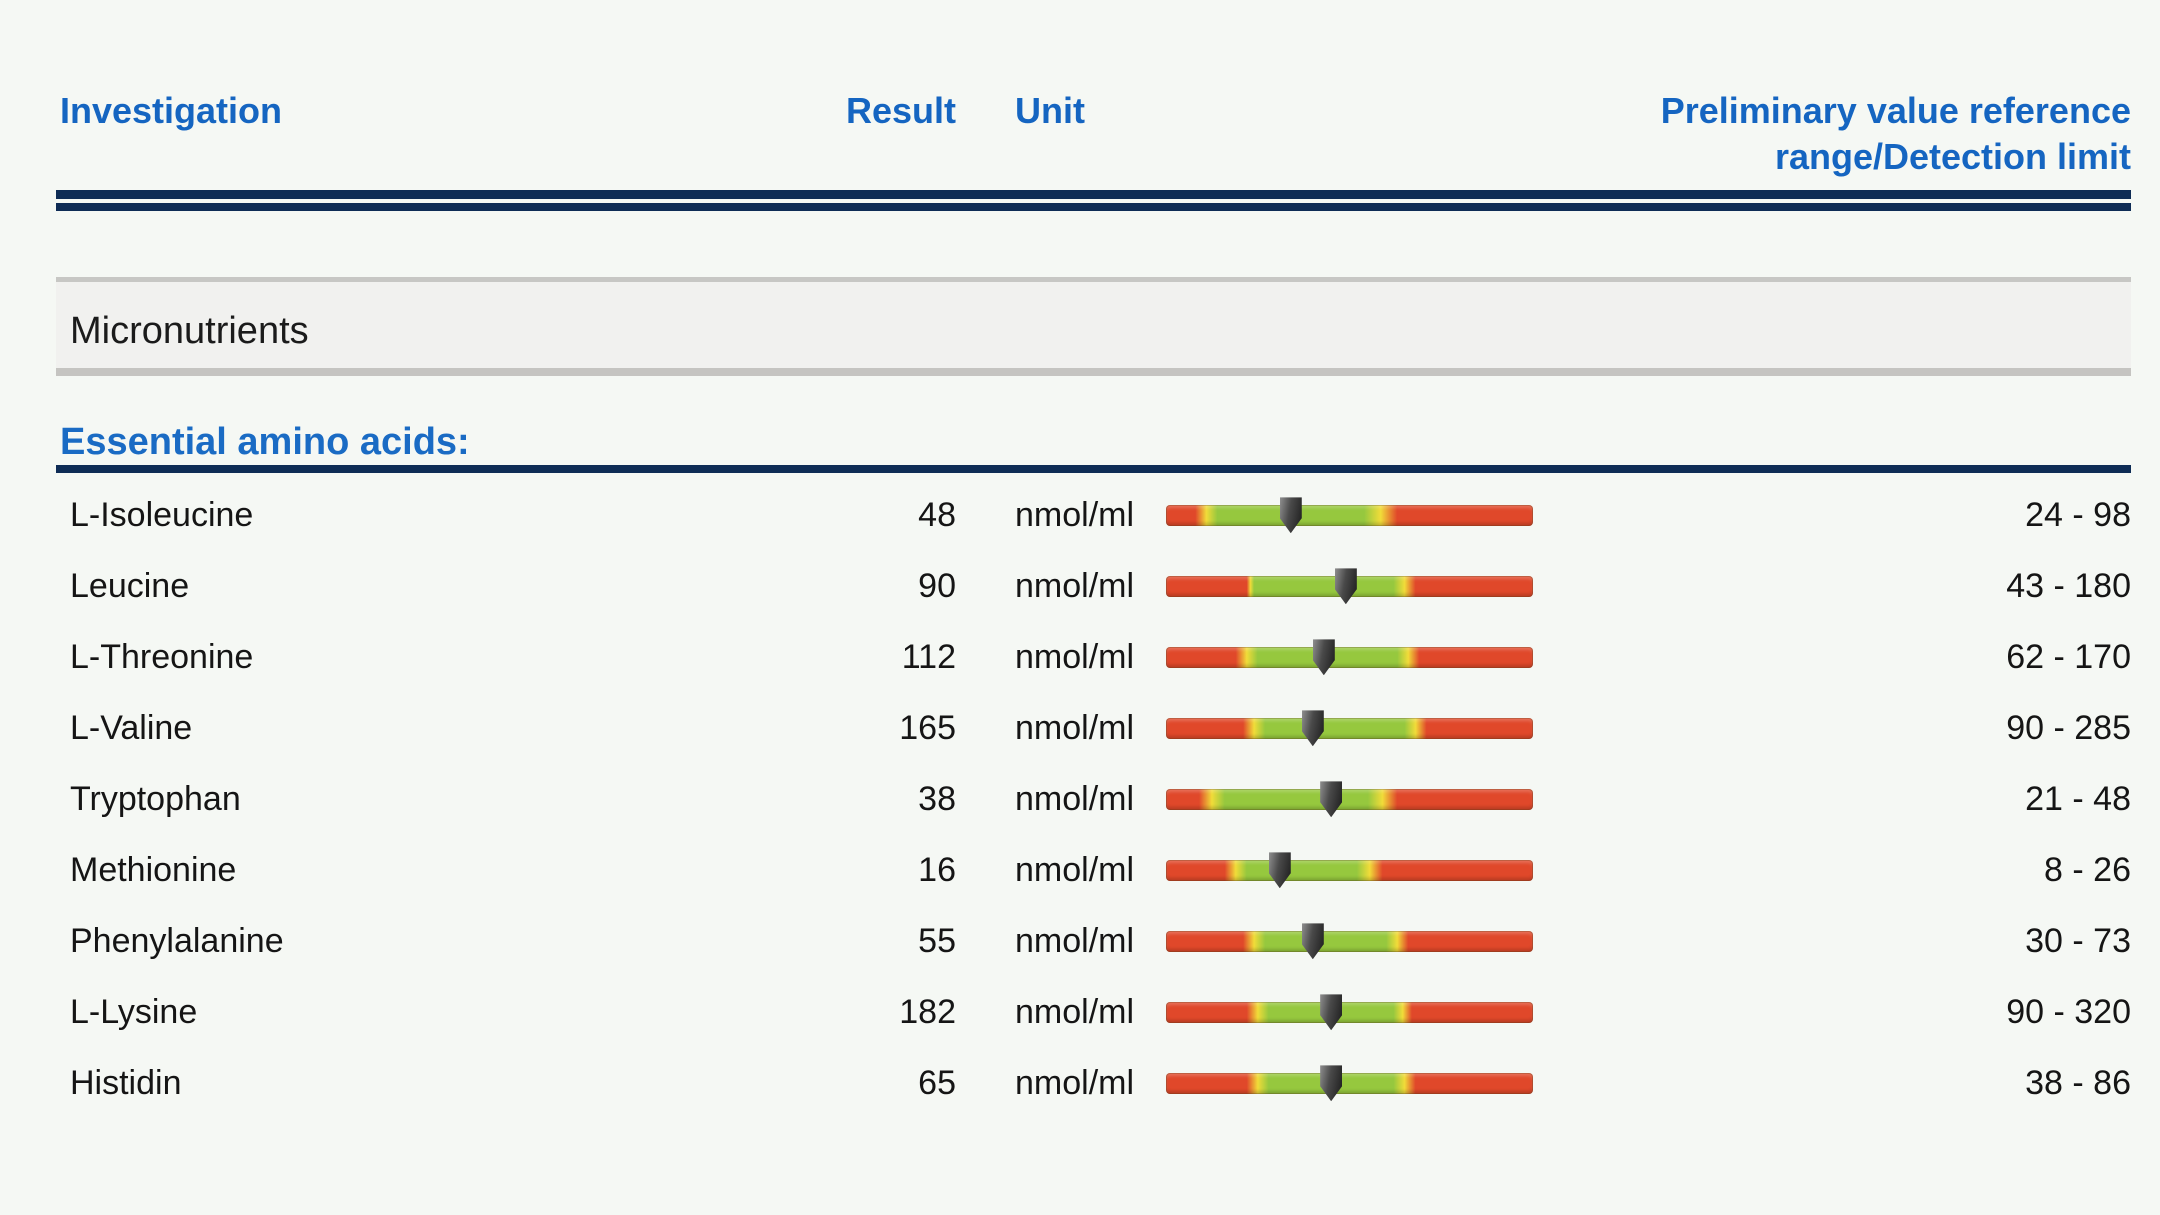 The height and width of the screenshot is (1215, 2160). I want to click on reference-range: 62 - 170, so click(2068, 657).